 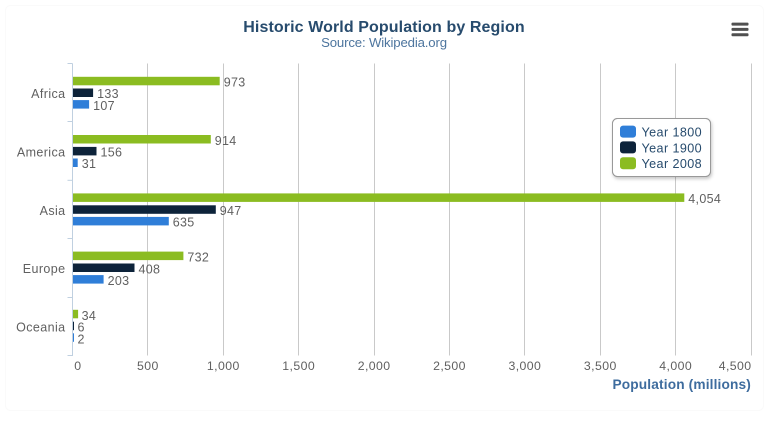 I want to click on svg-text: 107, so click(x=104, y=106).